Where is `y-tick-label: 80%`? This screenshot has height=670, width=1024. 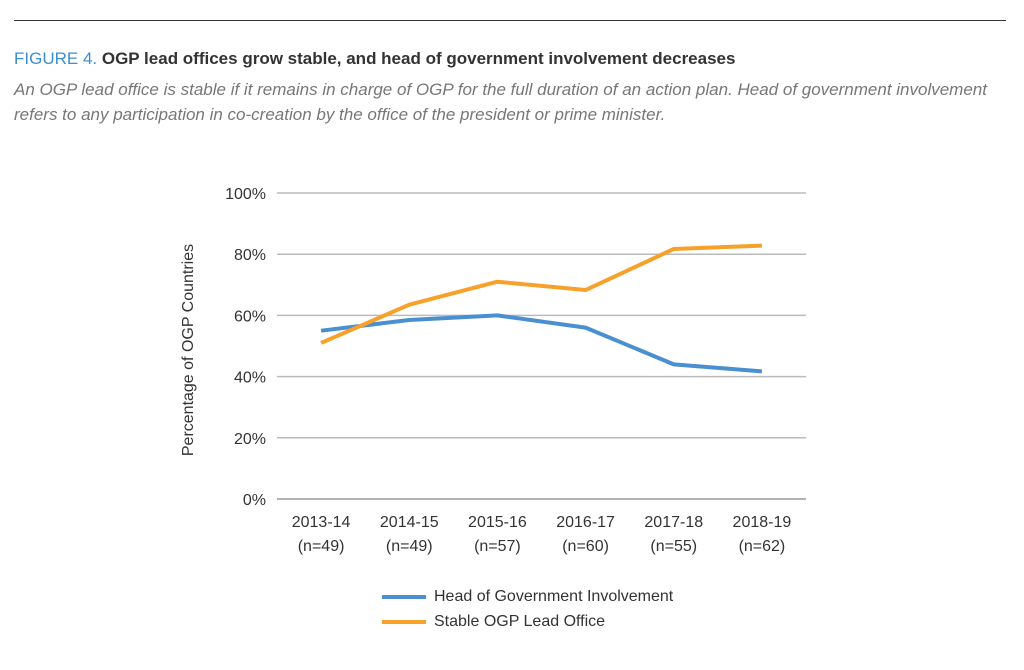 y-tick-label: 80% is located at coordinates (250, 255).